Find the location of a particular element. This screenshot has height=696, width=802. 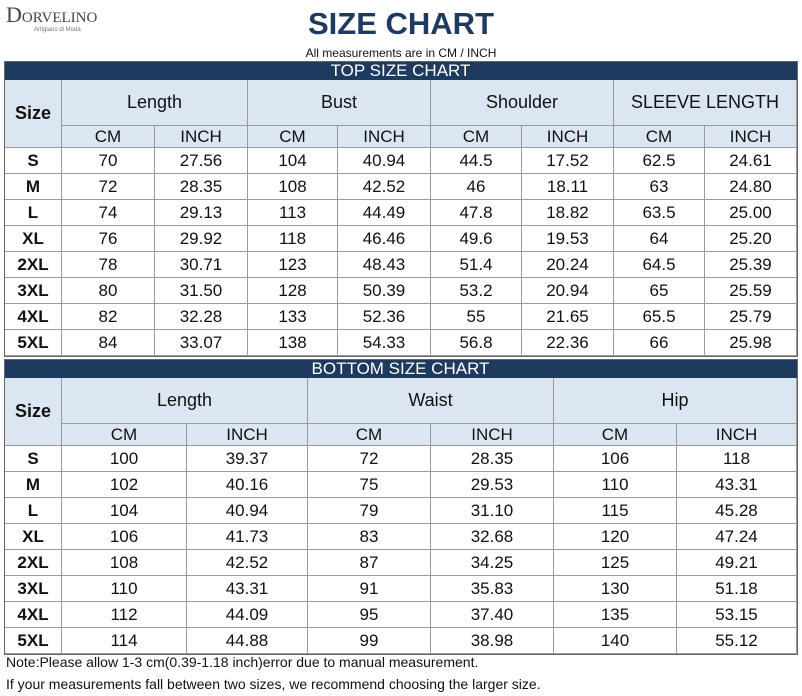

value-cell: 18.82 is located at coordinates (568, 213).